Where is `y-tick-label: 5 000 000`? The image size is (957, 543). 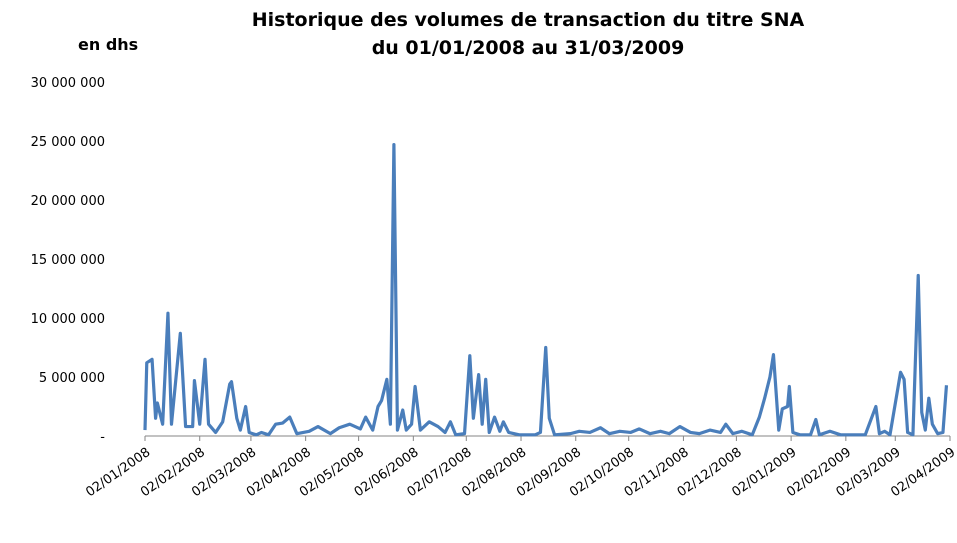 y-tick-label: 5 000 000 is located at coordinates (72, 378).